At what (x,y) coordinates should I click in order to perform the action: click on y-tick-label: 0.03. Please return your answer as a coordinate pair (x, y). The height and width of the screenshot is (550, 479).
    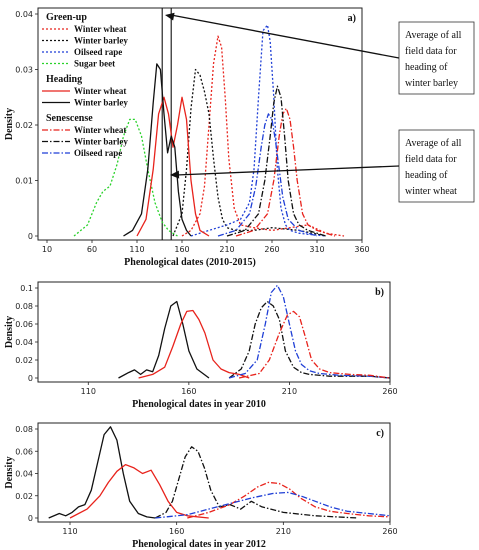
    Looking at the image, I should click on (24, 70).